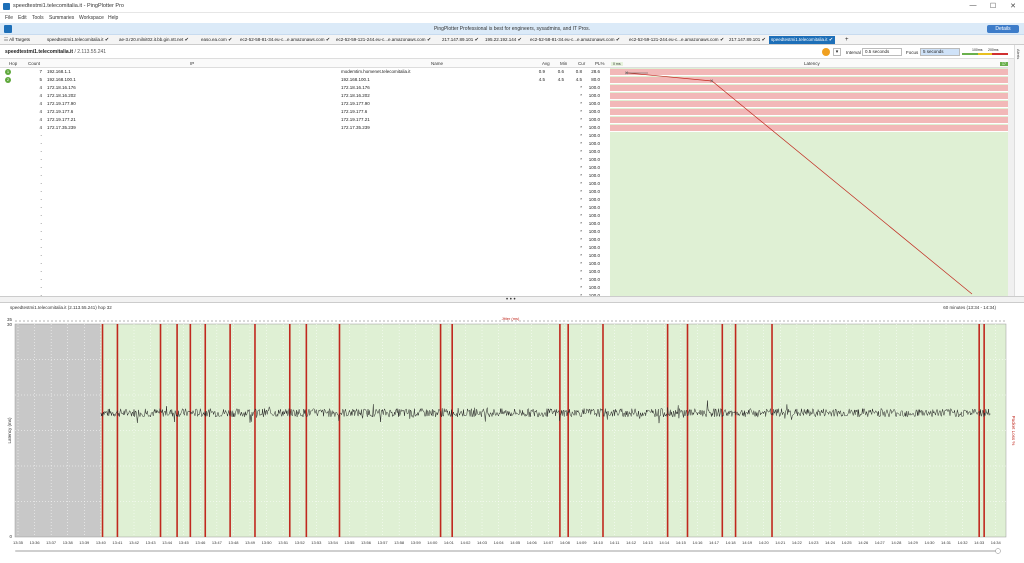 Image resolution: width=1024 pixels, height=563 pixels. What do you see at coordinates (22, 18) in the screenshot?
I see `menu-edit: Edit` at bounding box center [22, 18].